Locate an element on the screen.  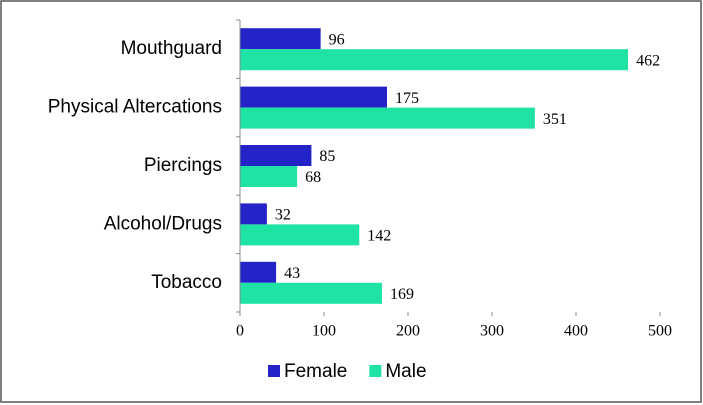
value-label: 32 is located at coordinates (283, 215).